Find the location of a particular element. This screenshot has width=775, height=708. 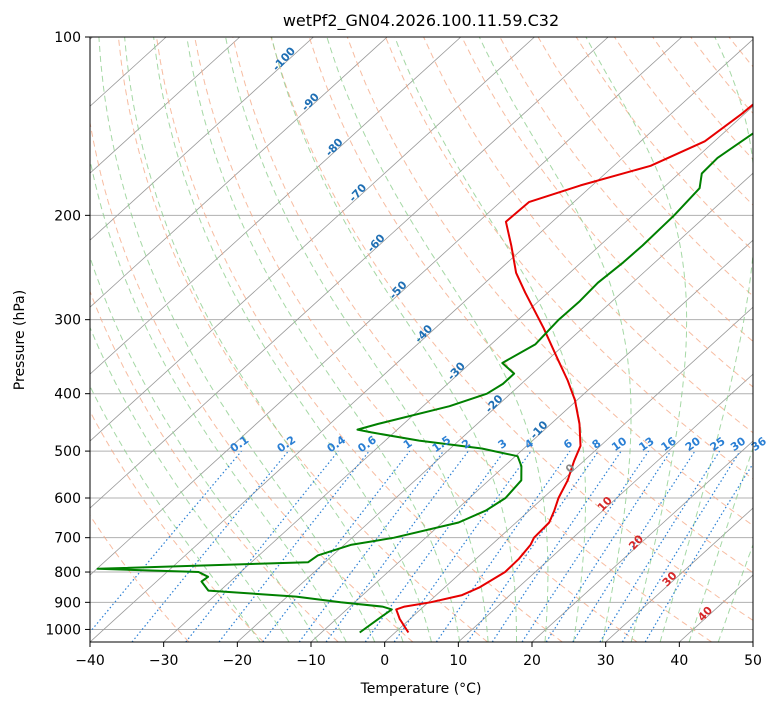

y-tick-label: 600 is located at coordinates (67, 499).